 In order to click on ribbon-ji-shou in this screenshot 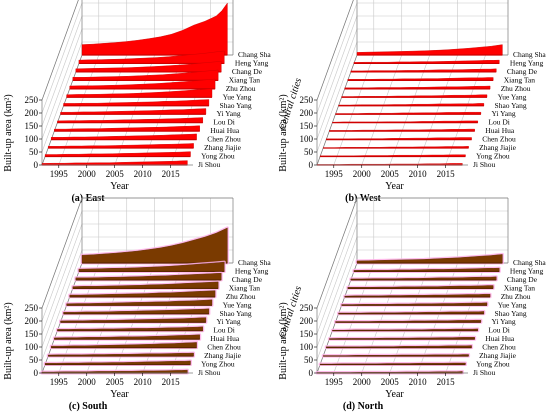, I will do `click(114, 371)`.